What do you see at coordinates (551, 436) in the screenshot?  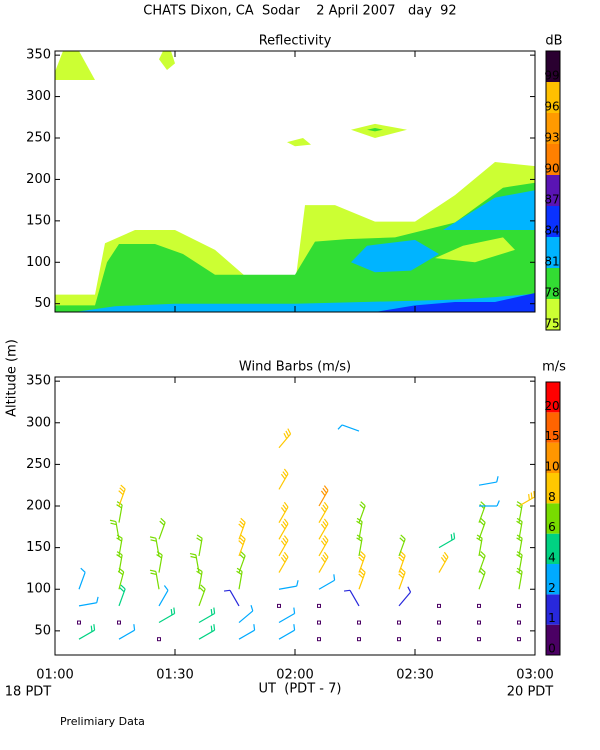 I see `colorbar-label: 15` at bounding box center [551, 436].